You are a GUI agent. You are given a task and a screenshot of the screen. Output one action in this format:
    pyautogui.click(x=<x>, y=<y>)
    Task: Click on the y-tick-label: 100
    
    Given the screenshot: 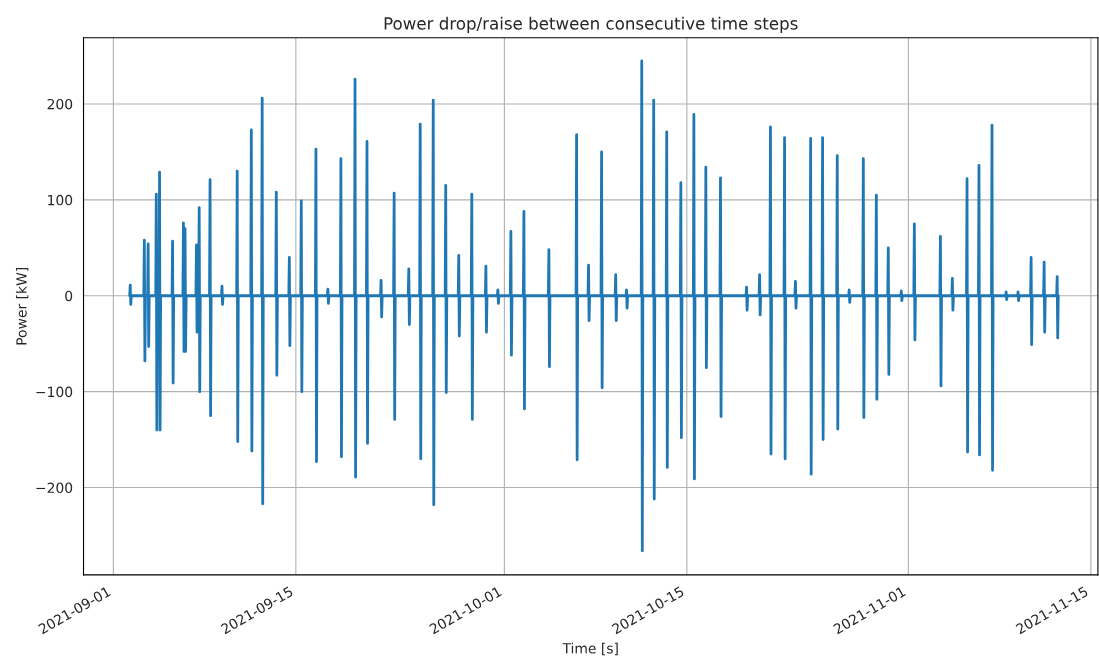 What is the action you would take?
    pyautogui.click(x=60, y=200)
    